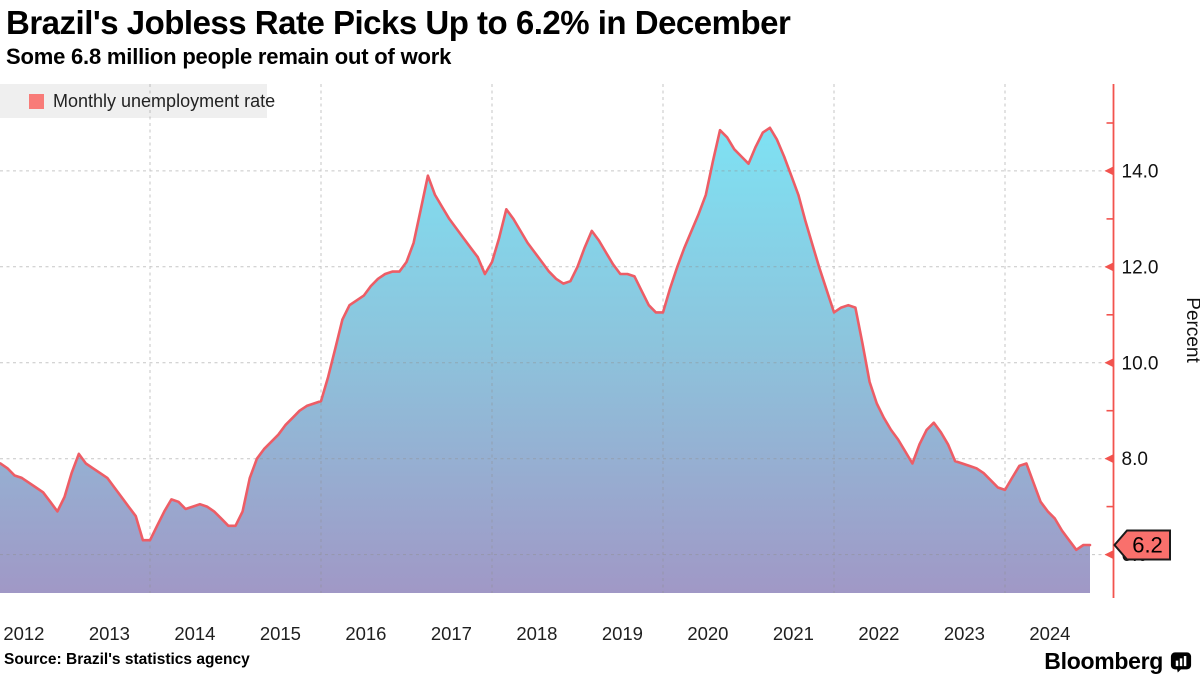 The width and height of the screenshot is (1200, 675). What do you see at coordinates (1181, 662) in the screenshot?
I see `bloomberg-terminal-icon` at bounding box center [1181, 662].